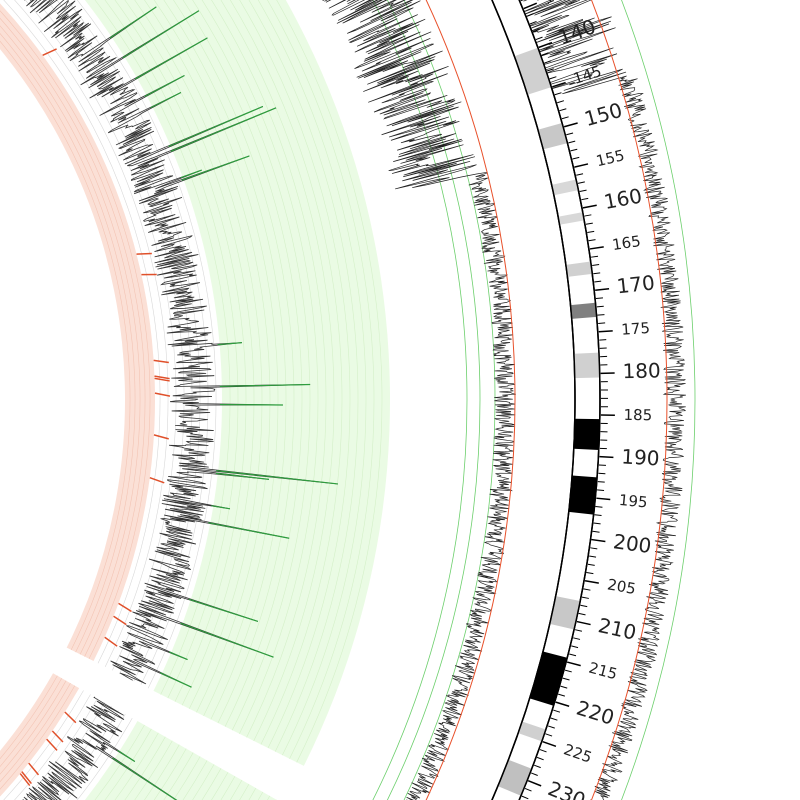  What do you see at coordinates (577, 32) in the screenshot?
I see `tick-label: 140` at bounding box center [577, 32].